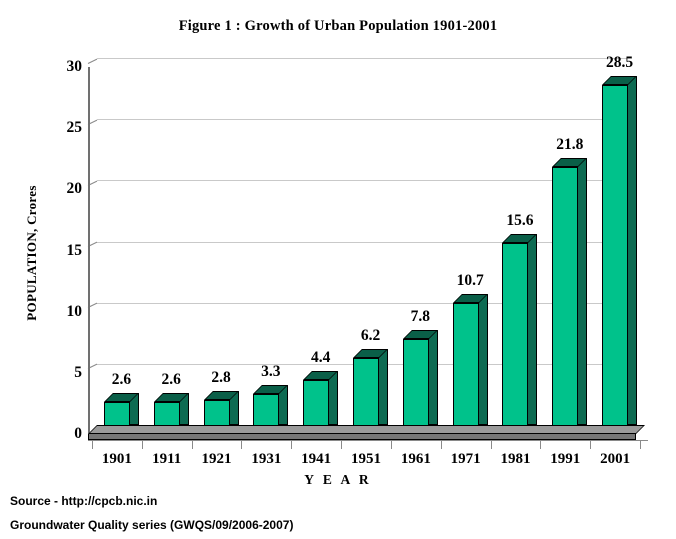 The width and height of the screenshot is (676, 539). What do you see at coordinates (368, 440) in the screenshot?
I see `x-axis-line` at bounding box center [368, 440].